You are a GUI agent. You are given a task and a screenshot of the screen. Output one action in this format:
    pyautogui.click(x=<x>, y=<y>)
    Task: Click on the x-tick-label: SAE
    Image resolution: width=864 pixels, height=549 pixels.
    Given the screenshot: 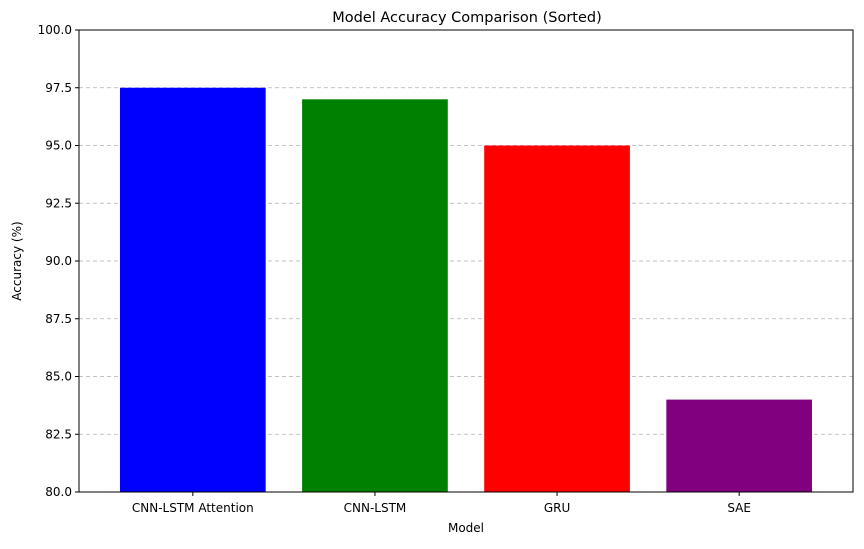 What is the action you would take?
    pyautogui.click(x=739, y=508)
    